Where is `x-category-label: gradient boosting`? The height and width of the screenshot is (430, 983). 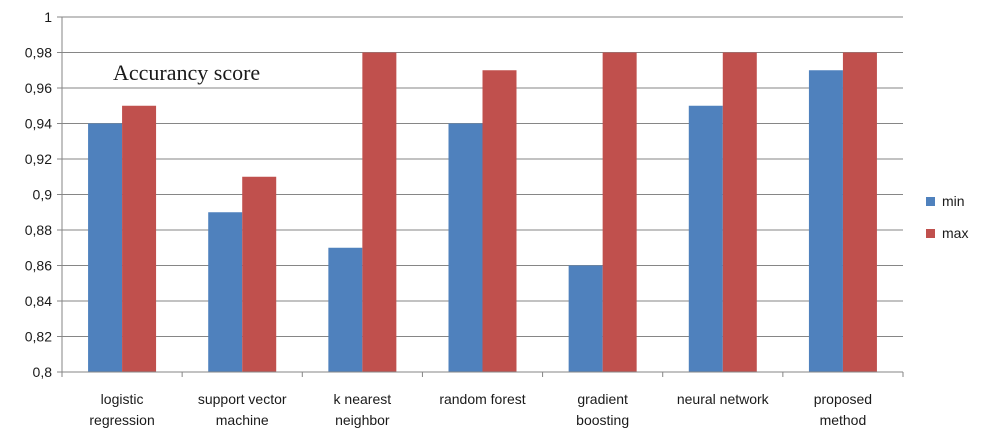 x-category-label: gradient boosting is located at coordinates (602, 409).